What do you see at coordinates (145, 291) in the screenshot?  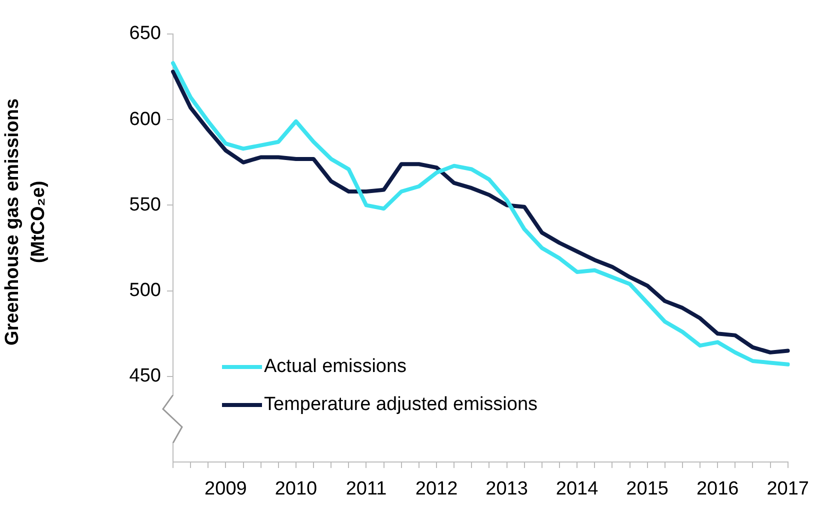 I see `y-tick-label: 500` at bounding box center [145, 291].